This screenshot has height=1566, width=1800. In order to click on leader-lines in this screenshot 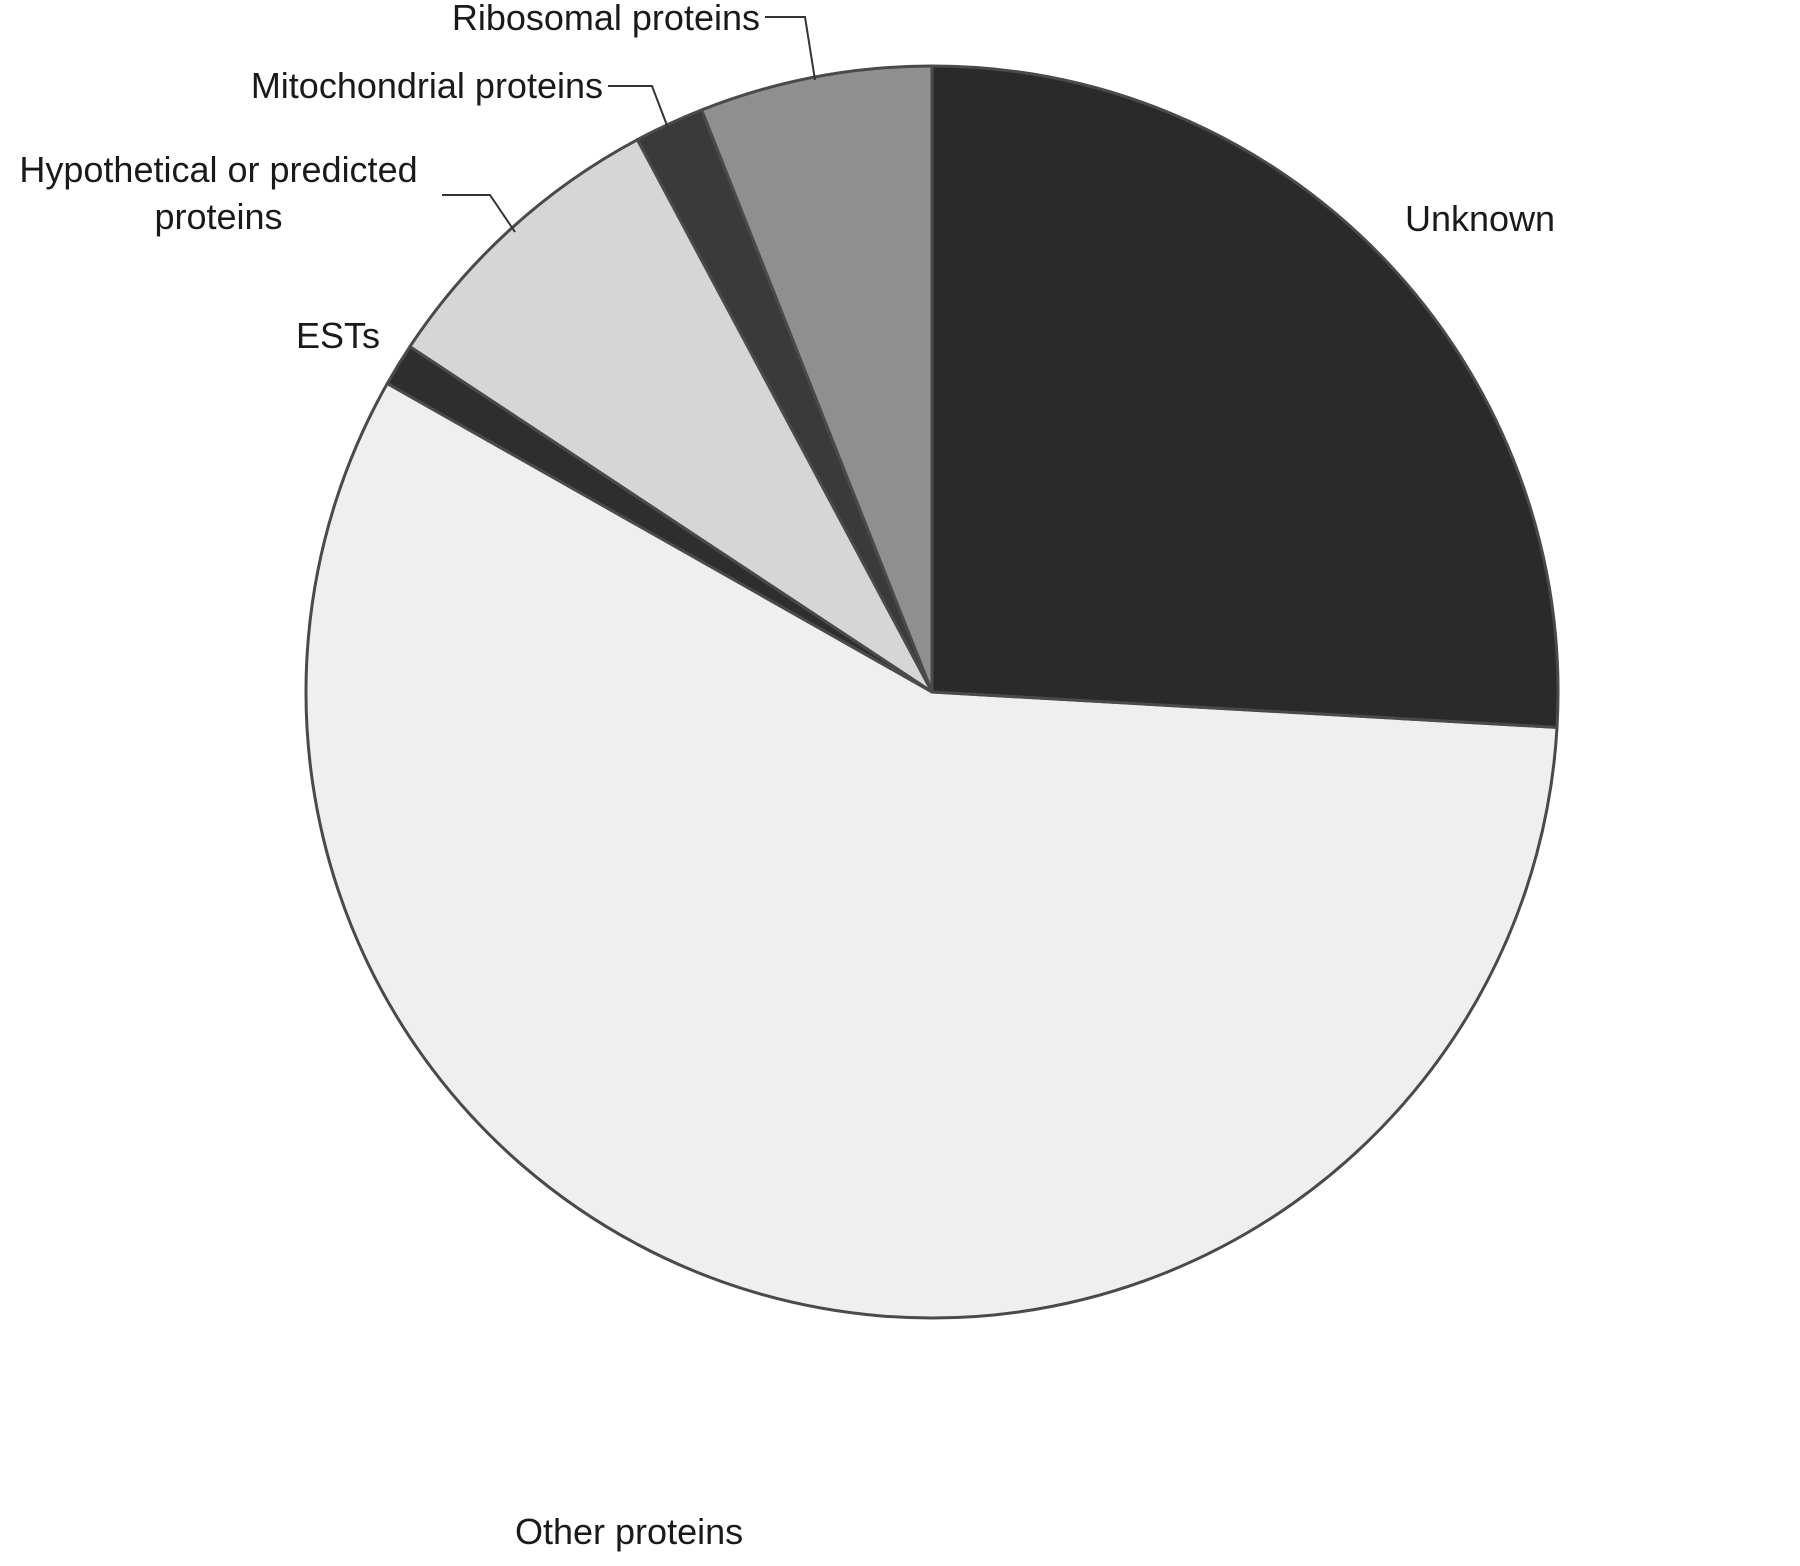, I will do `click(629, 124)`.